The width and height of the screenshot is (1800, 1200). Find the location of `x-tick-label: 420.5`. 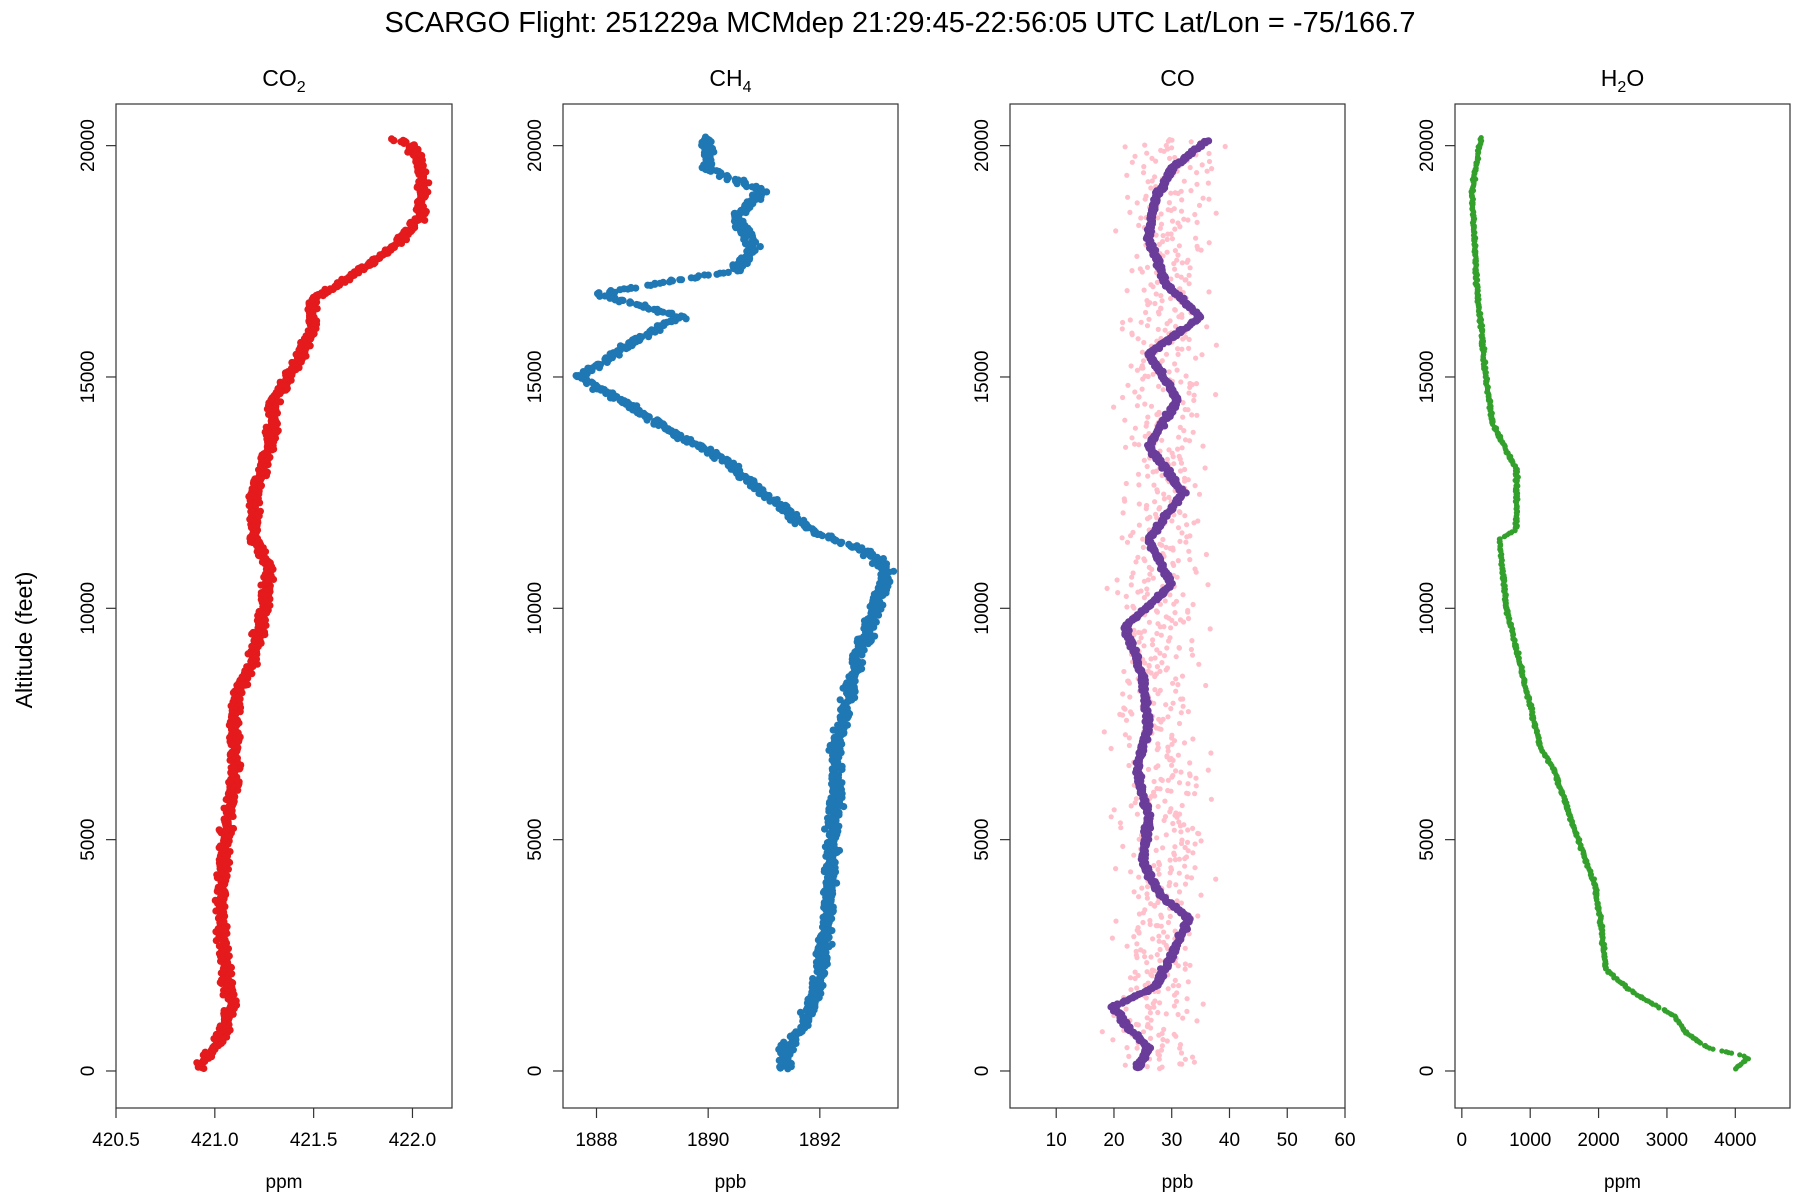

x-tick-label: 420.5 is located at coordinates (116, 1140).